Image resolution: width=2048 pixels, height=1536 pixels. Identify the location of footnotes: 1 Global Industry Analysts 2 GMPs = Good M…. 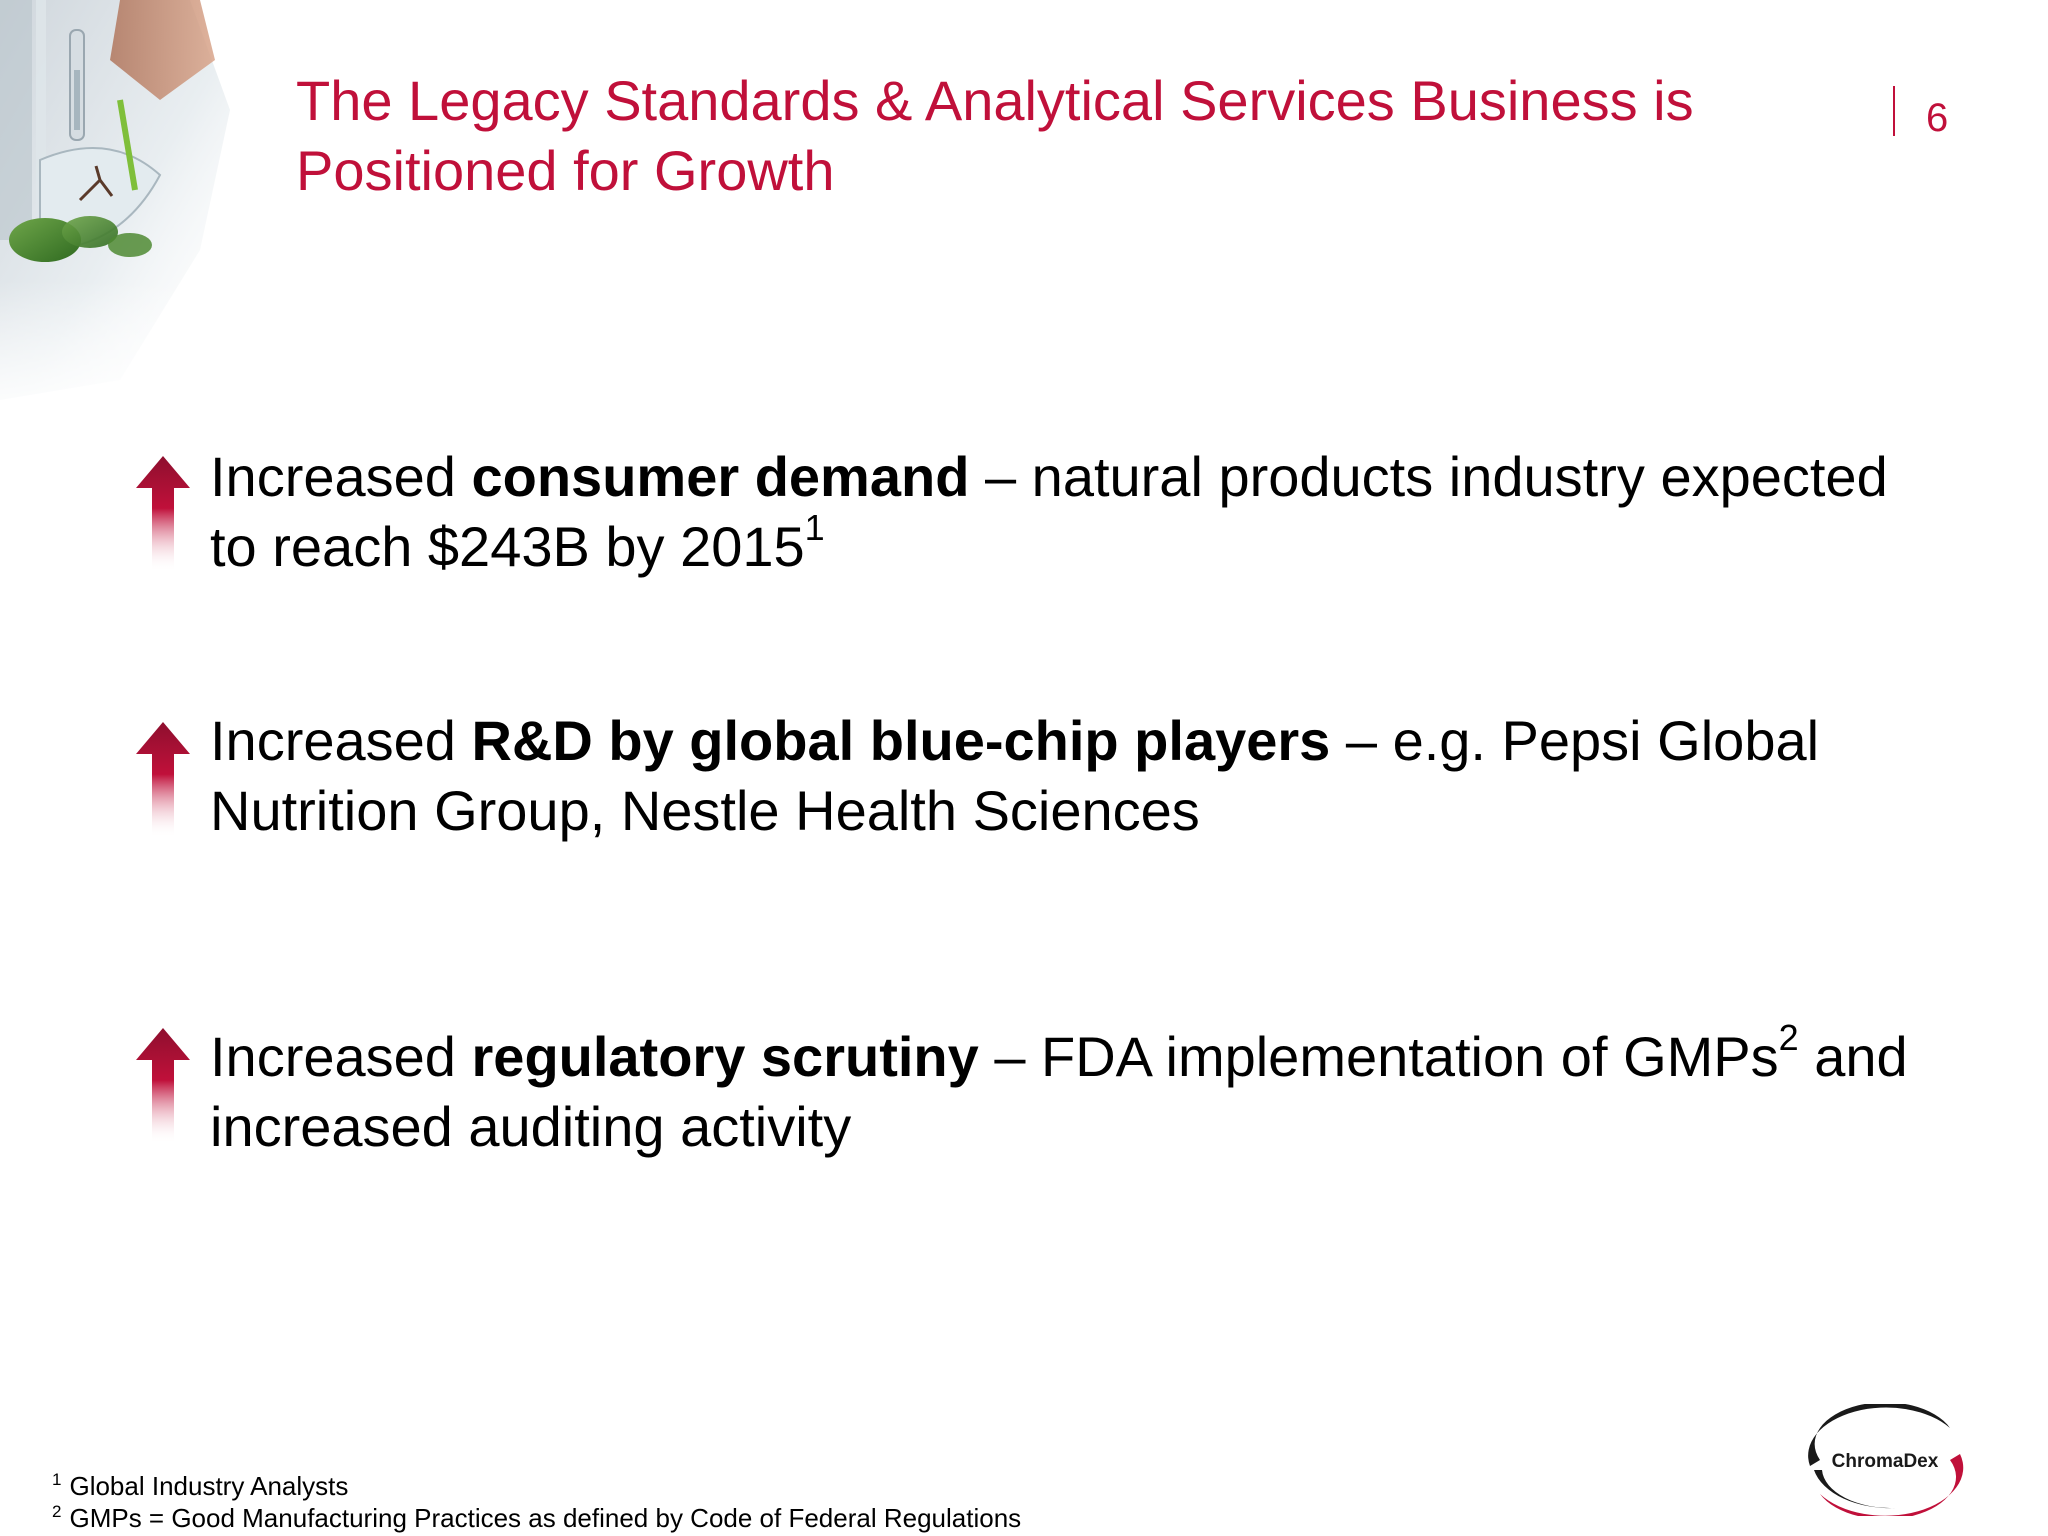
(536, 1502).